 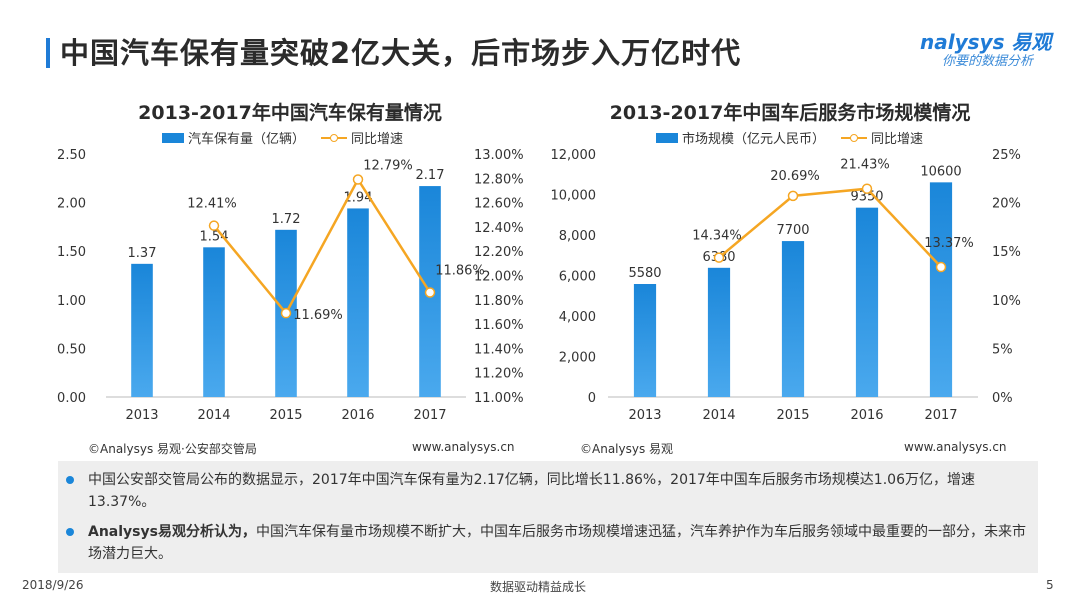 What do you see at coordinates (463, 447) in the screenshot?
I see `chart-1-site: www.analysys.cn` at bounding box center [463, 447].